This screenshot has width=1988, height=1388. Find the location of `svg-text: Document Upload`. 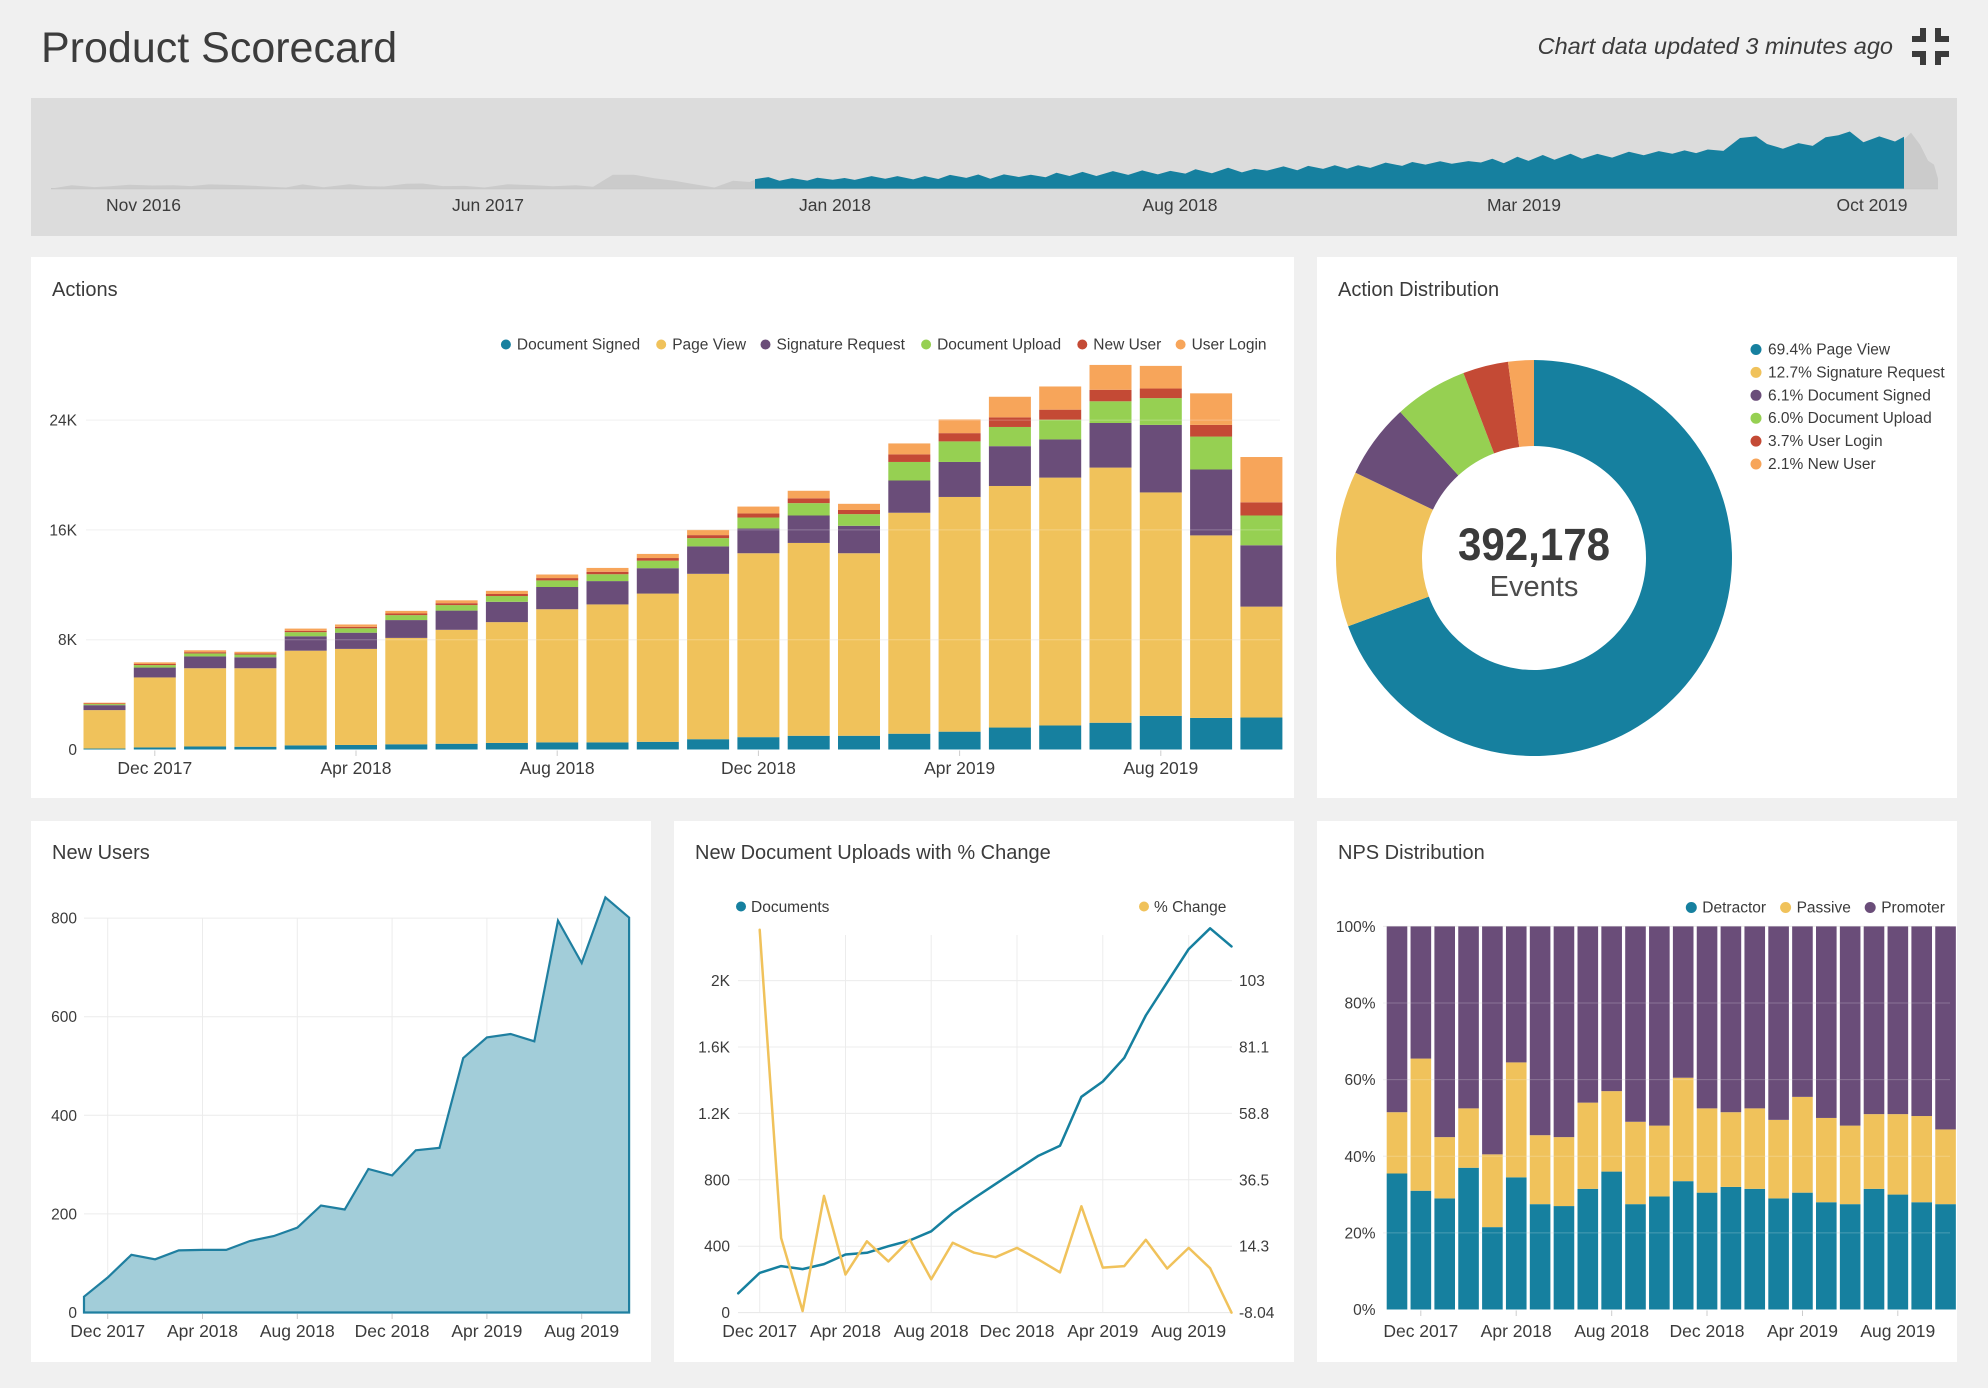

svg-text: Document Upload is located at coordinates (999, 345).